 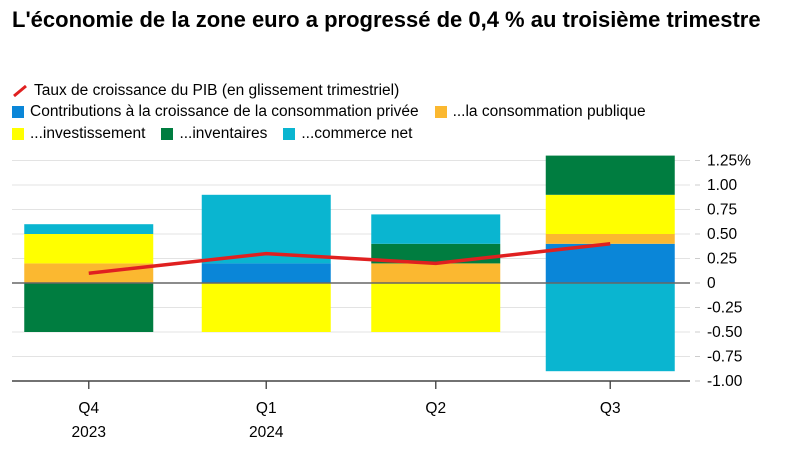 I want to click on gdp-growth-line, so click(x=349, y=258).